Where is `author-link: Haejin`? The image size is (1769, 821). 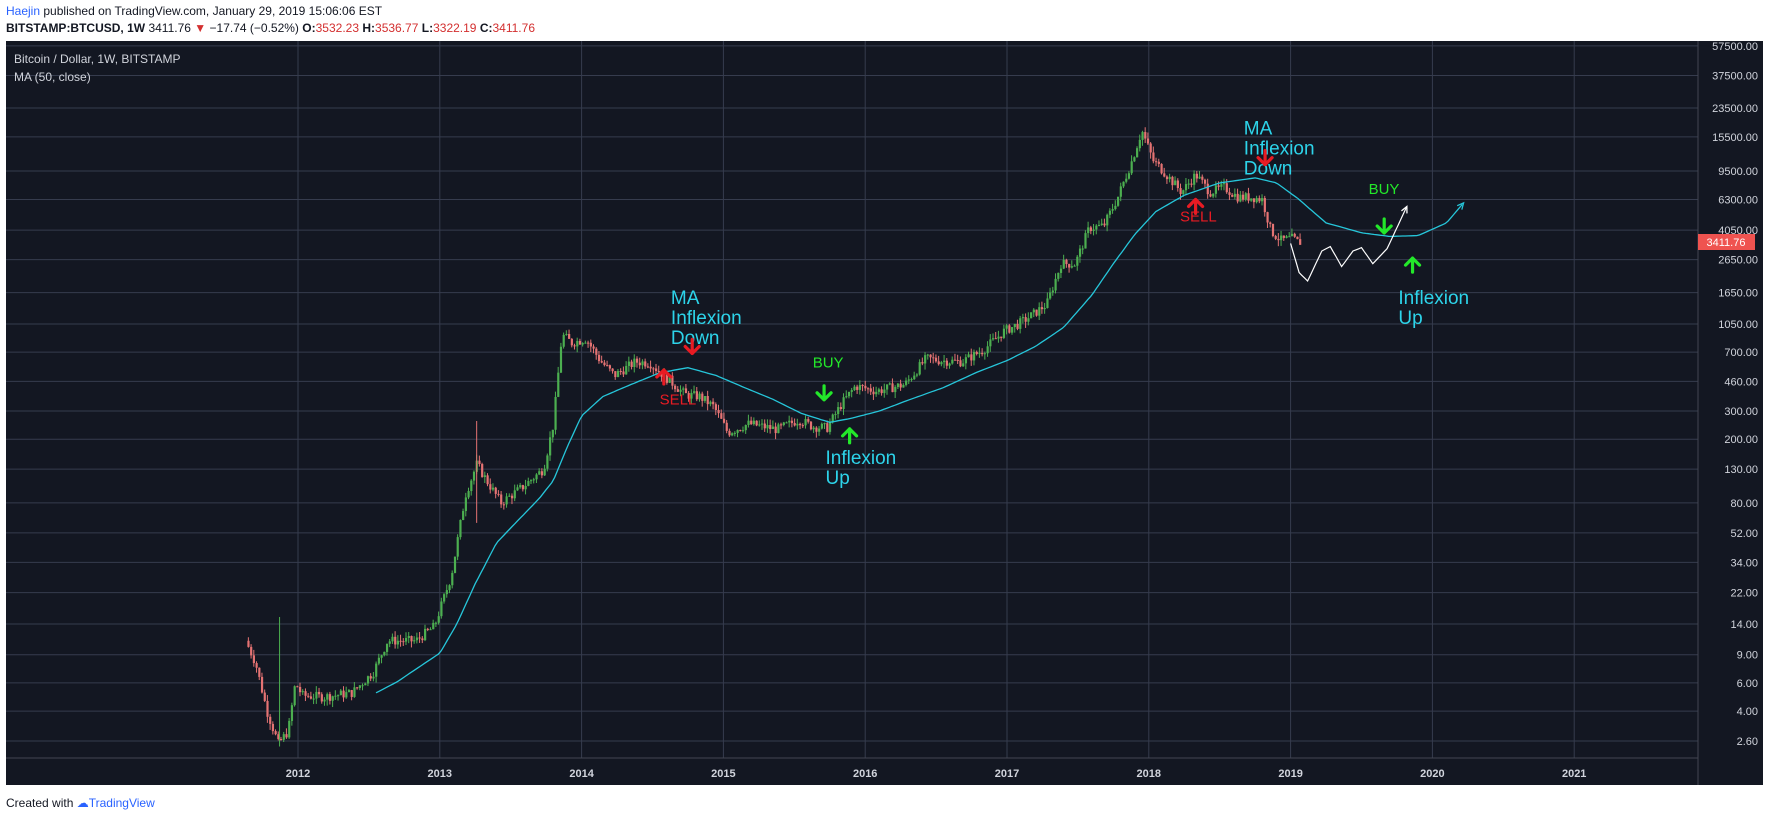 author-link: Haejin is located at coordinates (23, 11).